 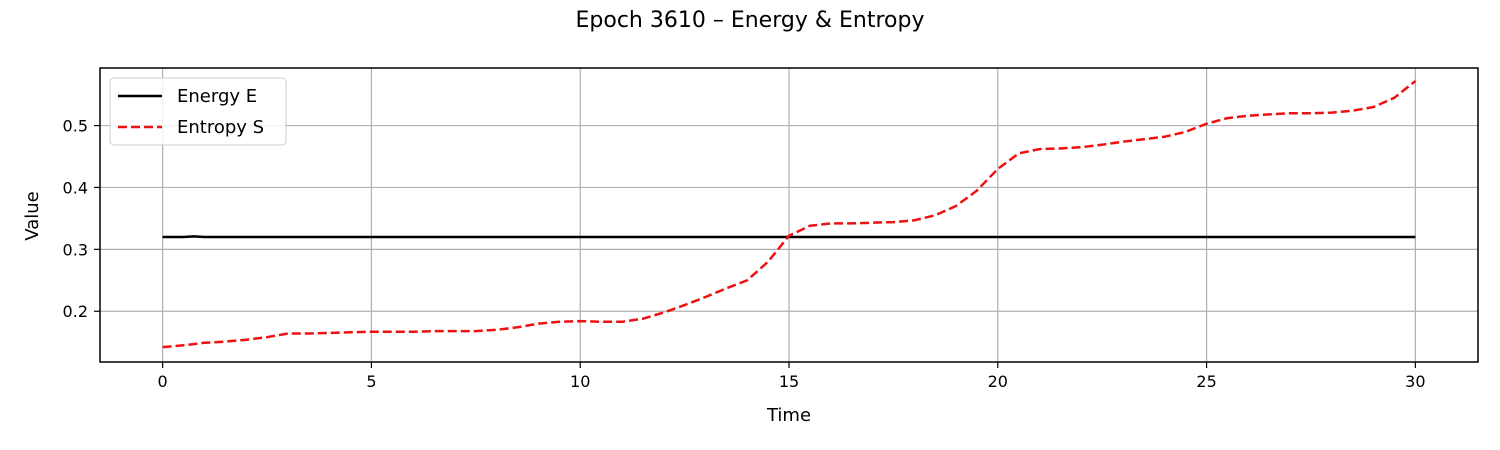 What do you see at coordinates (220, 127) in the screenshot?
I see `legend-label-2: Entropy S` at bounding box center [220, 127].